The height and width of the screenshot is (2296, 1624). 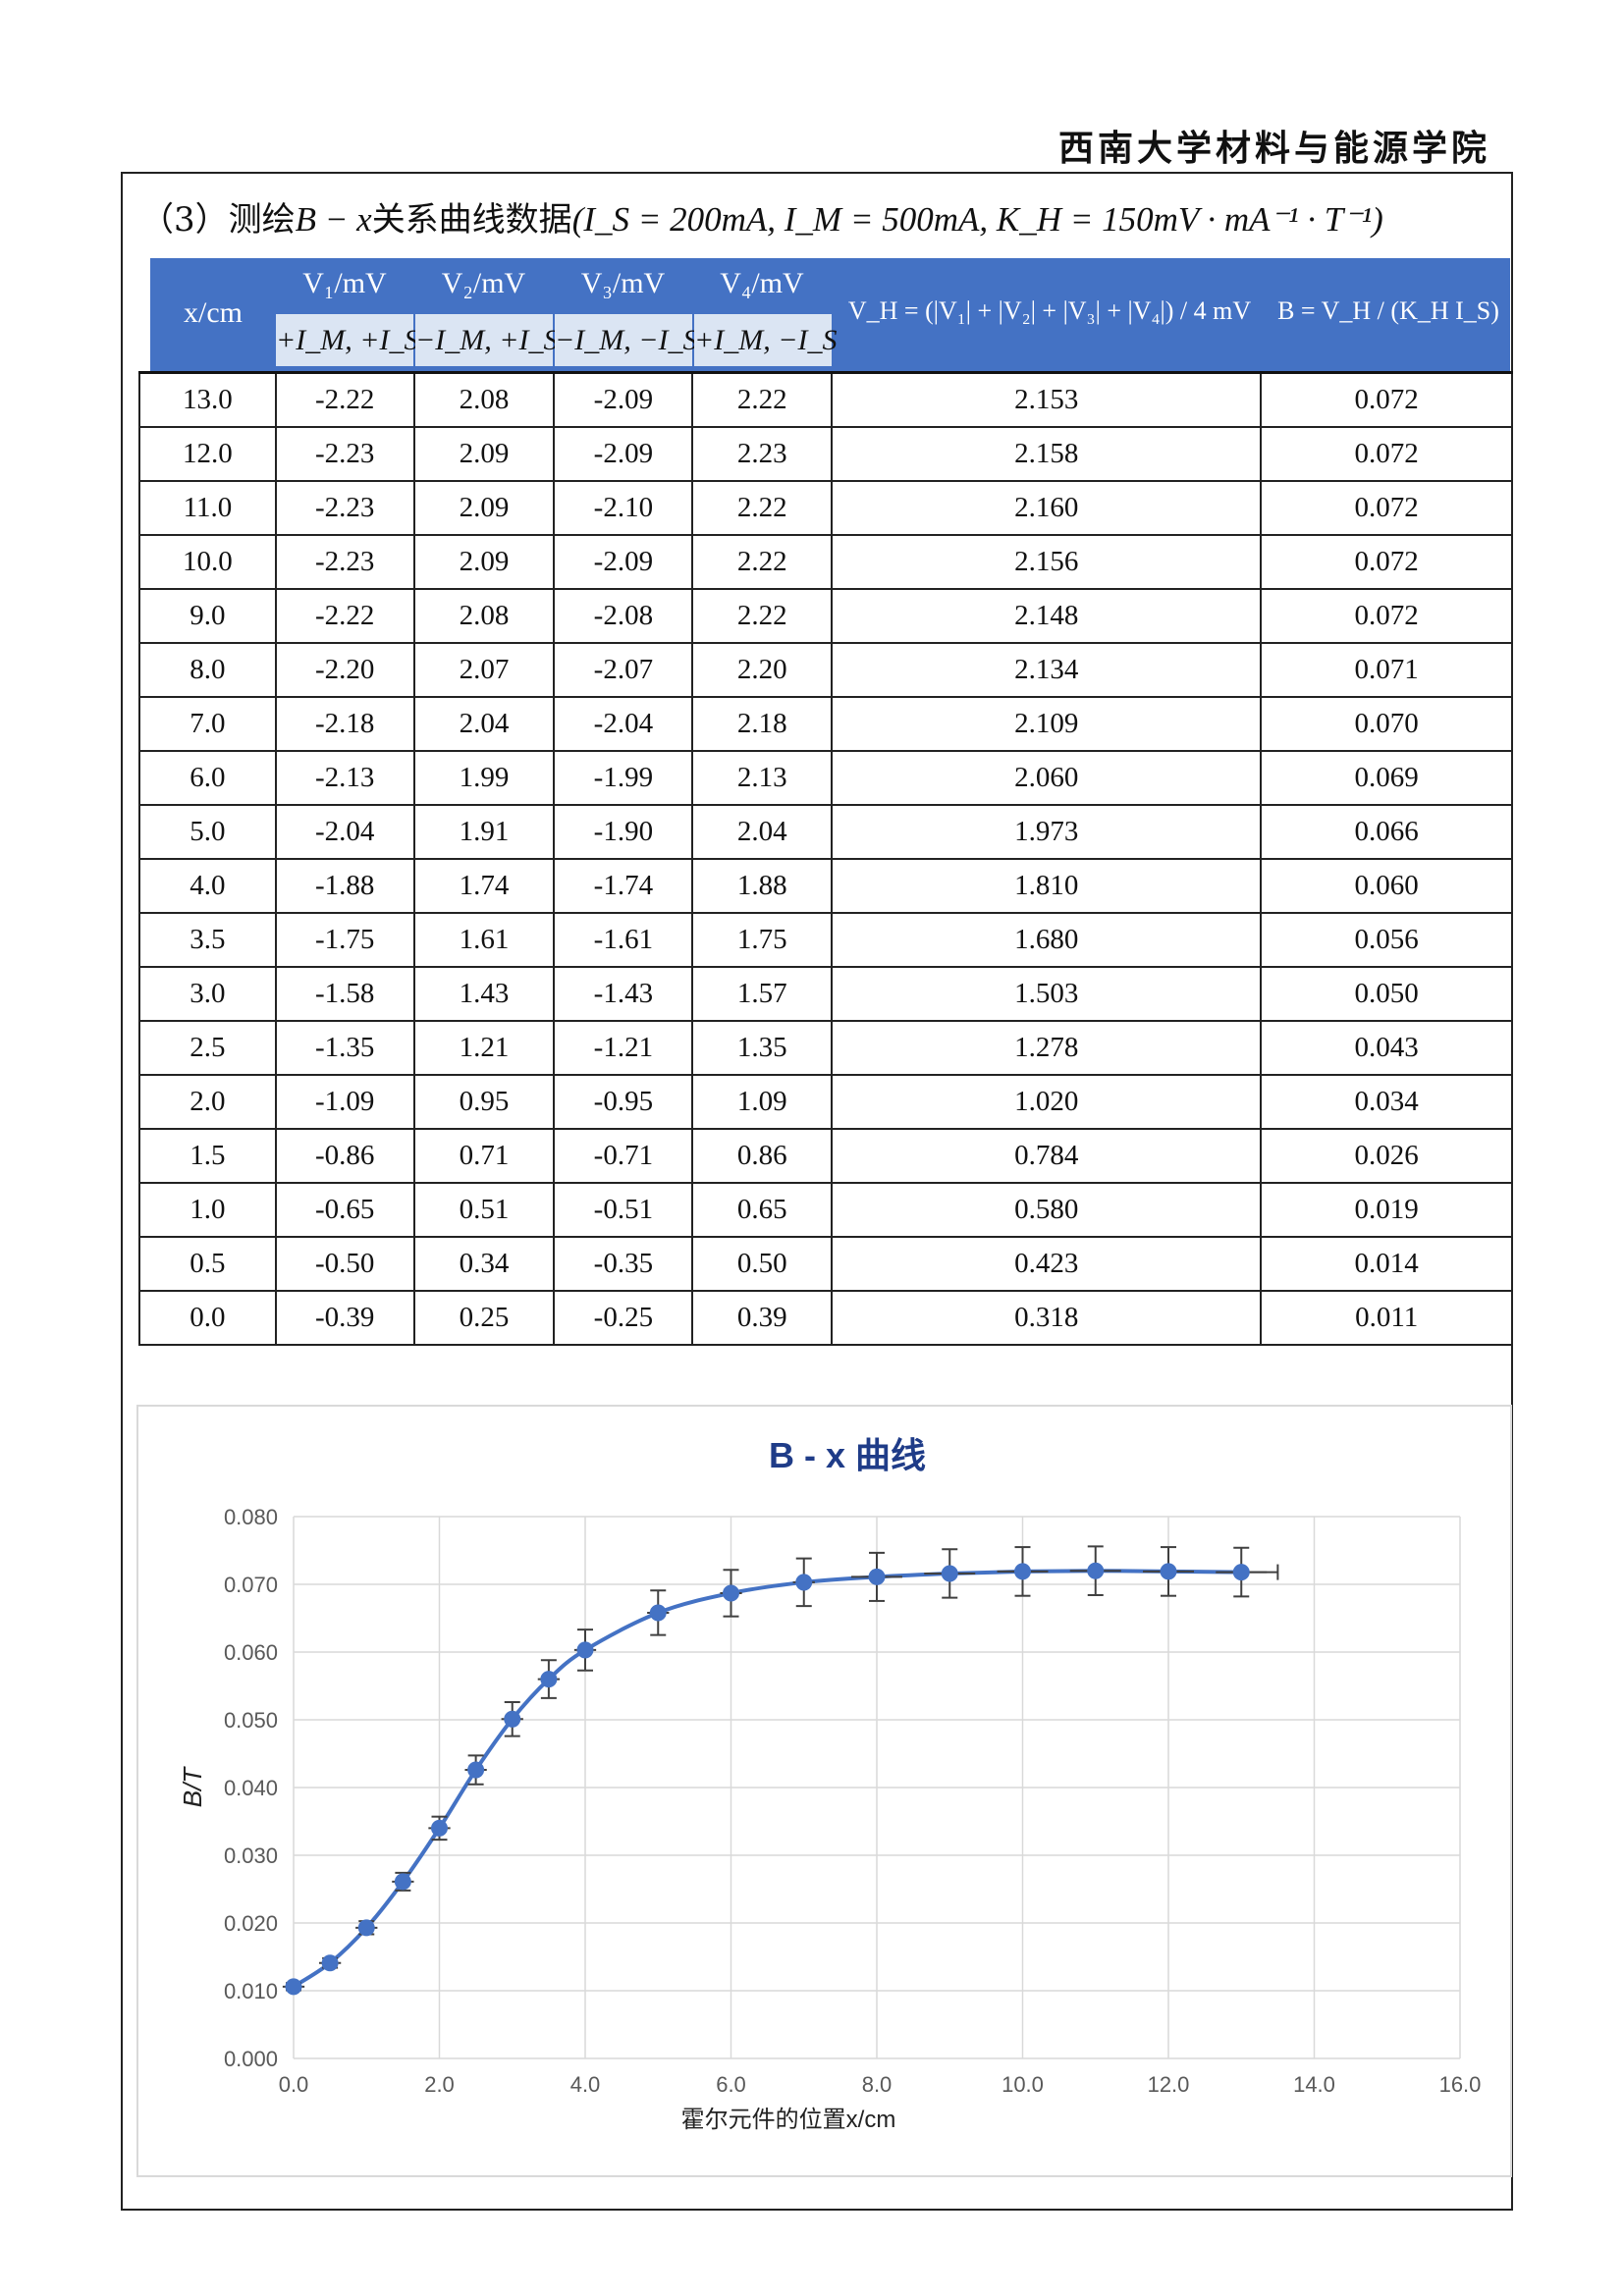 What do you see at coordinates (1047, 399) in the screenshot?
I see `cell-vh: 2.153` at bounding box center [1047, 399].